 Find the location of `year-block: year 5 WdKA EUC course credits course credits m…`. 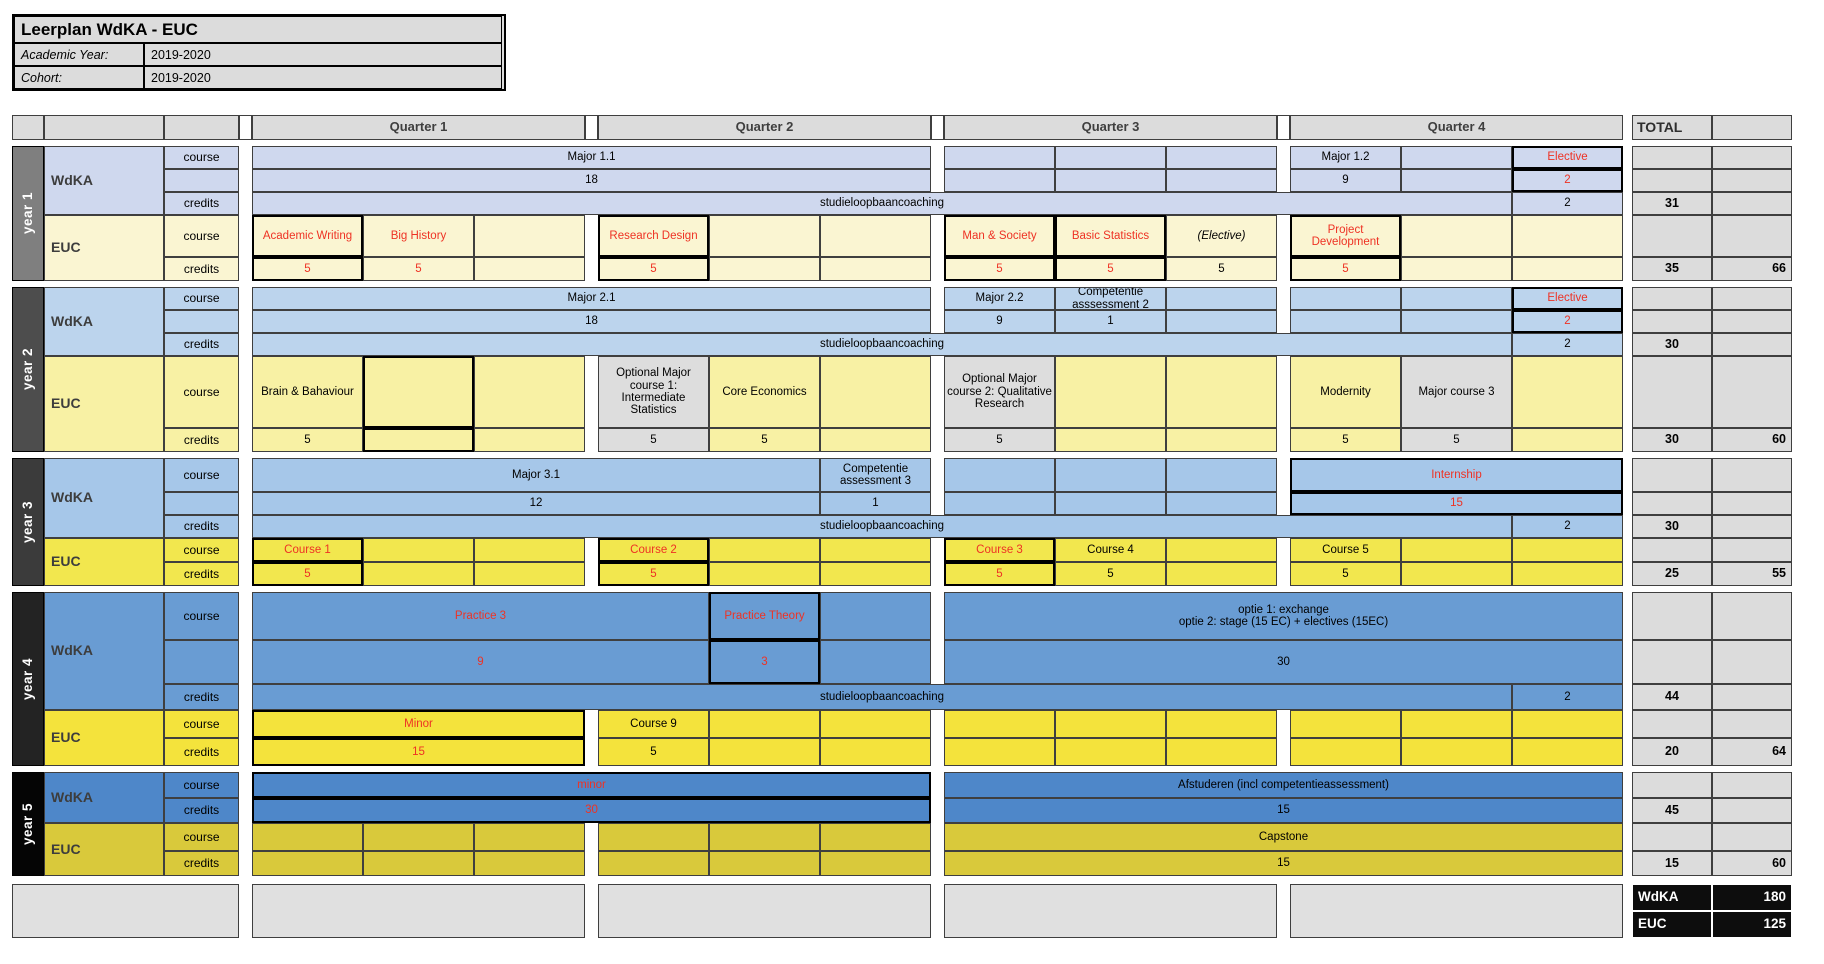

year-block: year 5 WdKA EUC course credits course credits m… is located at coordinates (918, 824).